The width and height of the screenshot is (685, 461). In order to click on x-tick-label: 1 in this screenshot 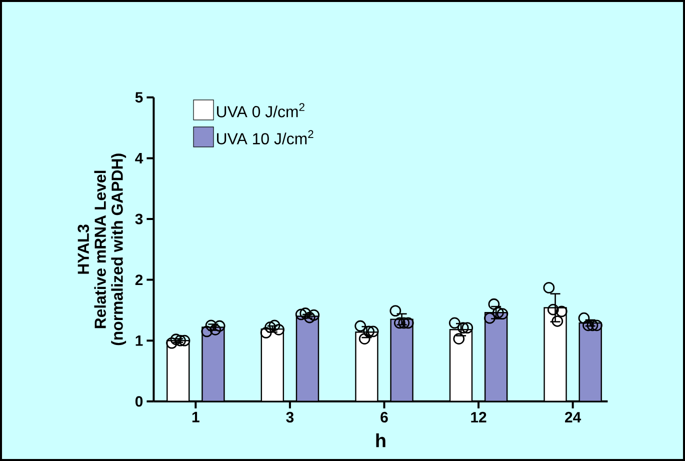, I will do `click(196, 417)`.